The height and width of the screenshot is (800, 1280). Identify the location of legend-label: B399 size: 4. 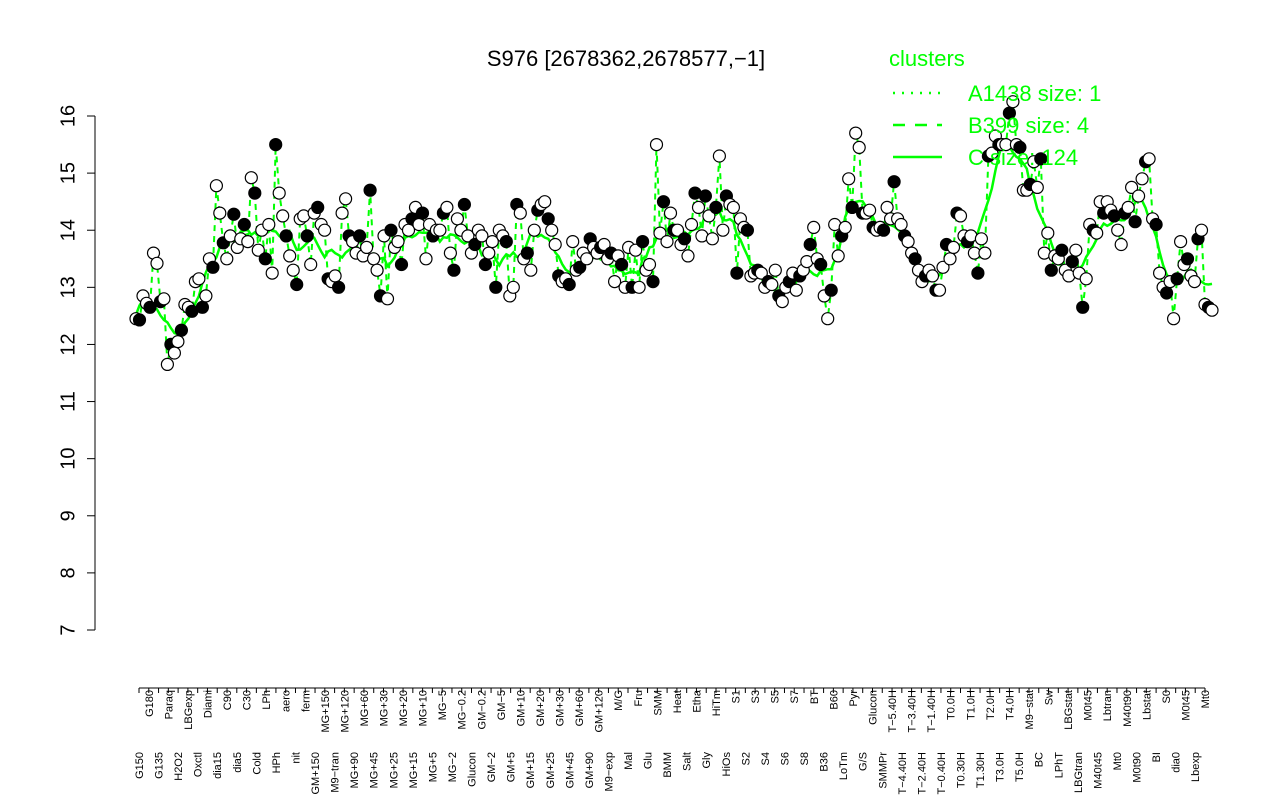
(1028, 125).